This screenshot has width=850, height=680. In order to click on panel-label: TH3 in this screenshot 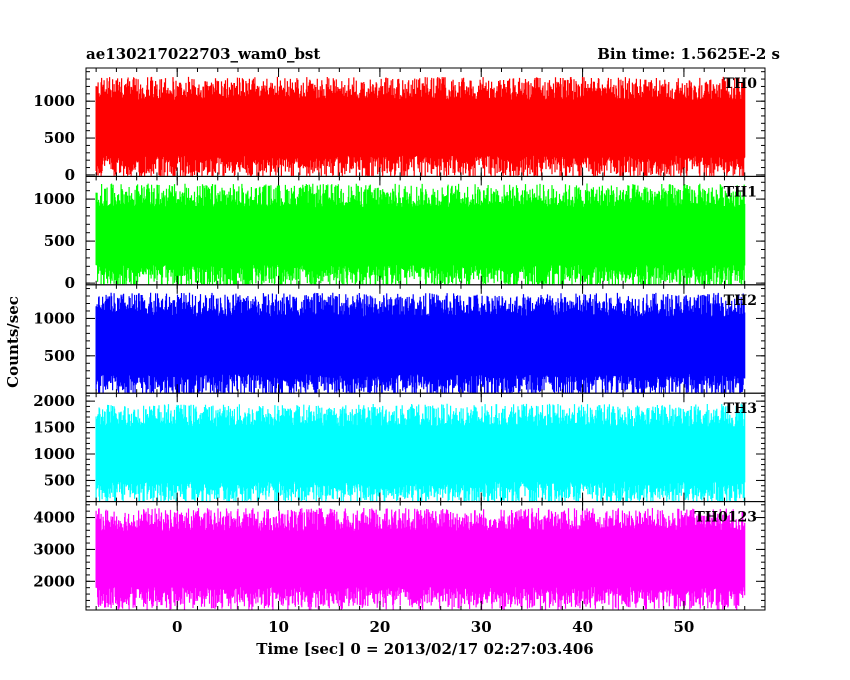, I will do `click(740, 409)`.